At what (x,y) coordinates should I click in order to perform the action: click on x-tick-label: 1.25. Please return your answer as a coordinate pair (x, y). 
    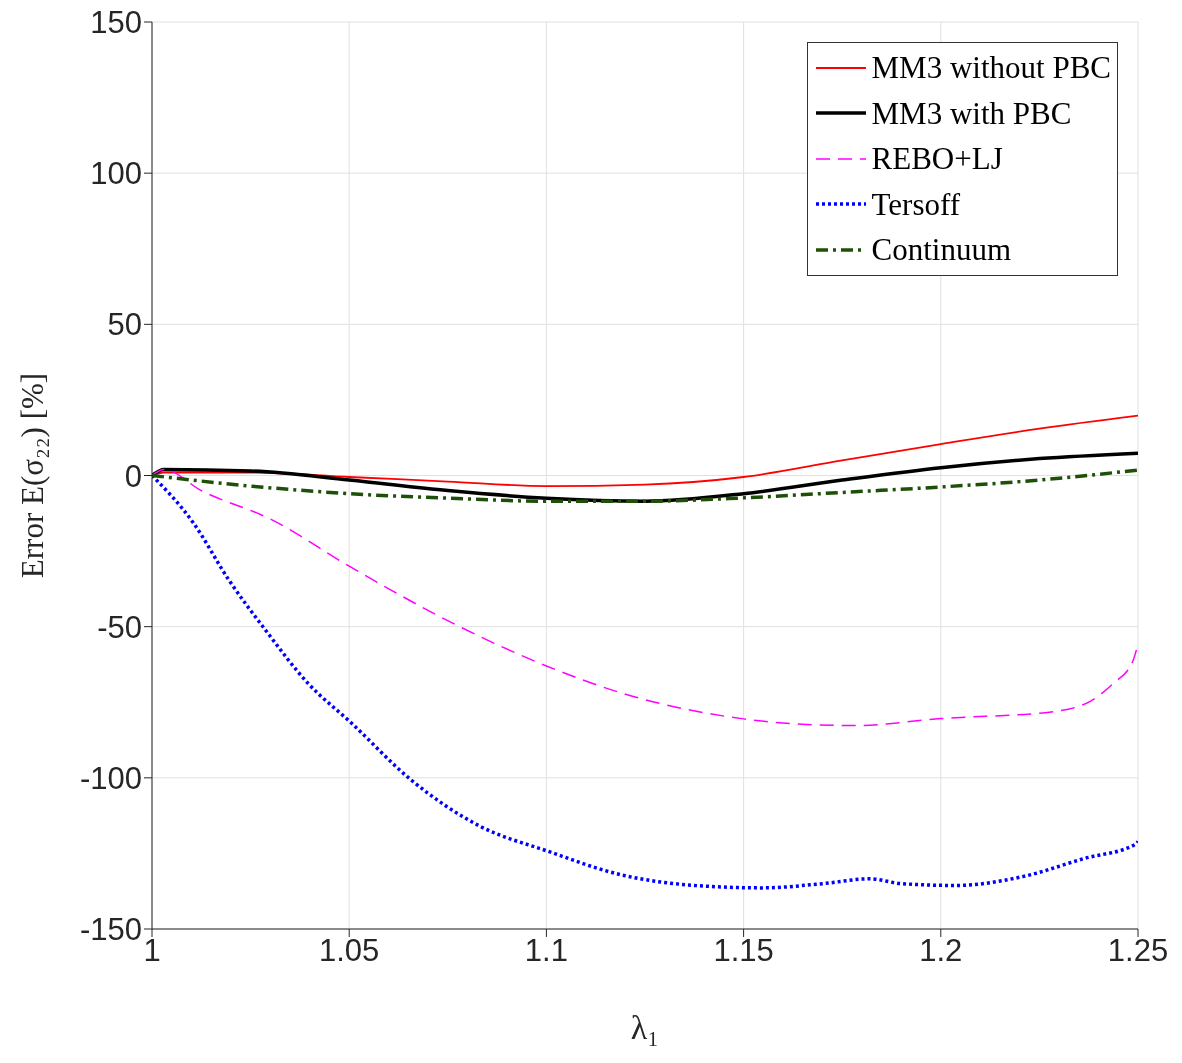
    Looking at the image, I should click on (1138, 951).